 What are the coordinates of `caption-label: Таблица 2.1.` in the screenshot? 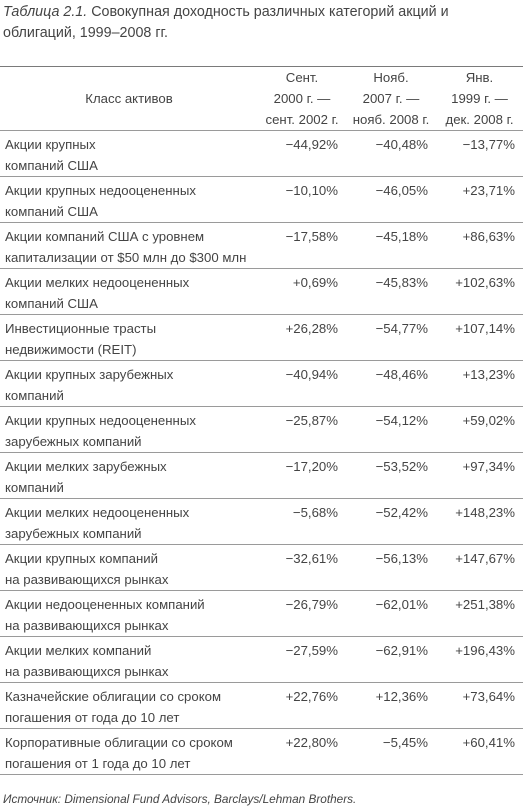 It's located at (45, 12).